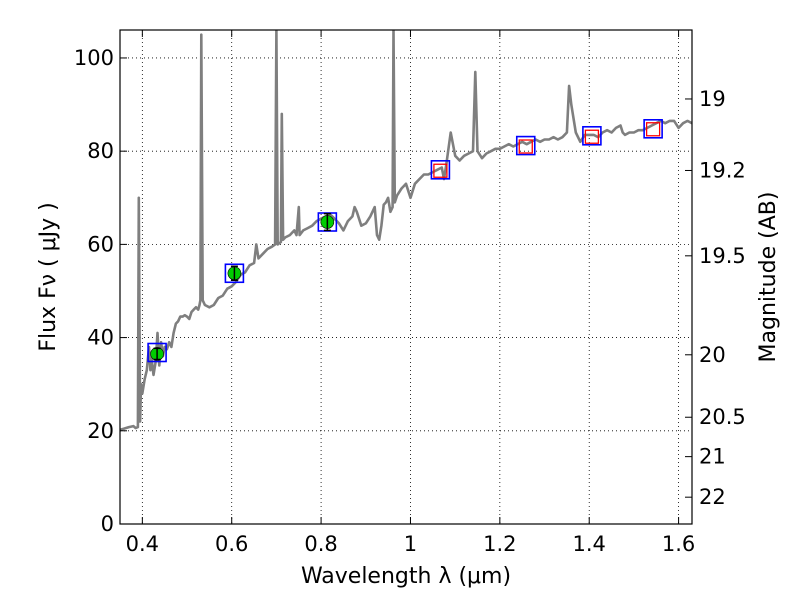  What do you see at coordinates (678, 544) in the screenshot?
I see `x-tick-label: 1.6` at bounding box center [678, 544].